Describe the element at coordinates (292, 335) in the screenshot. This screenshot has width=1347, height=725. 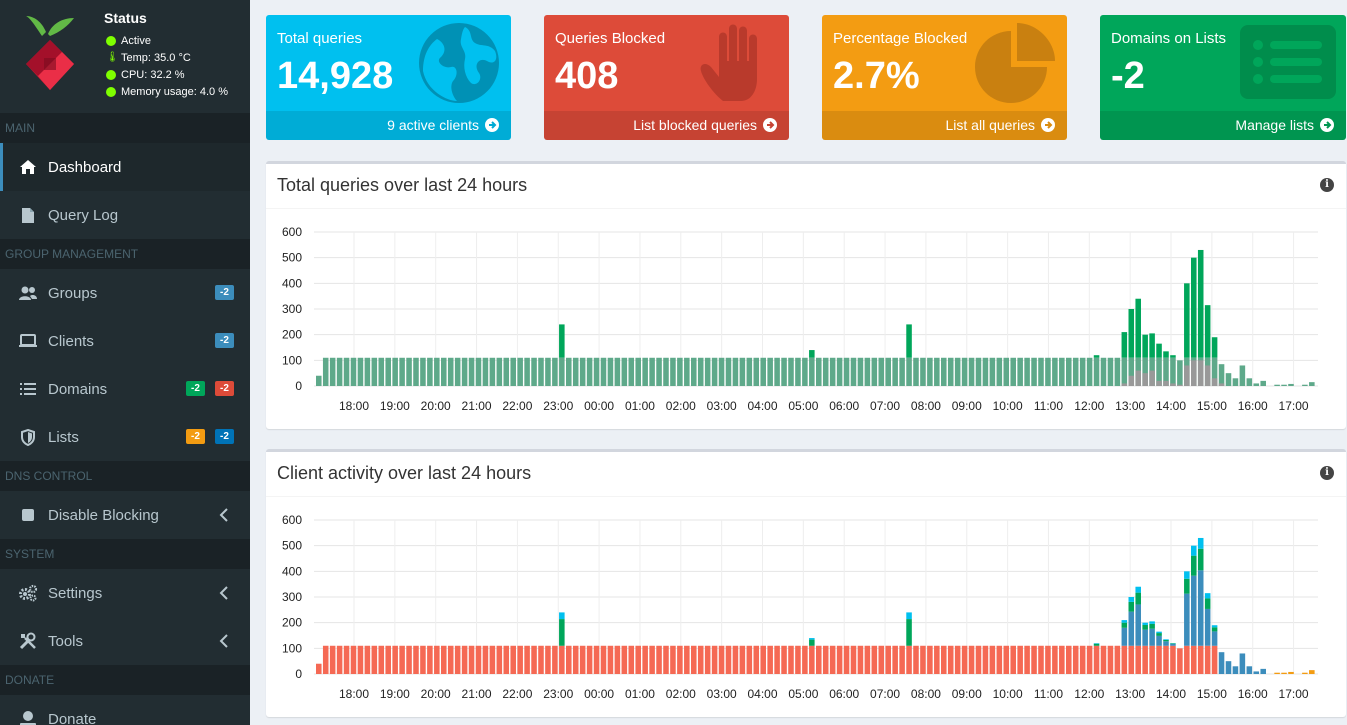
I see `y-tick-label: 200` at that location.